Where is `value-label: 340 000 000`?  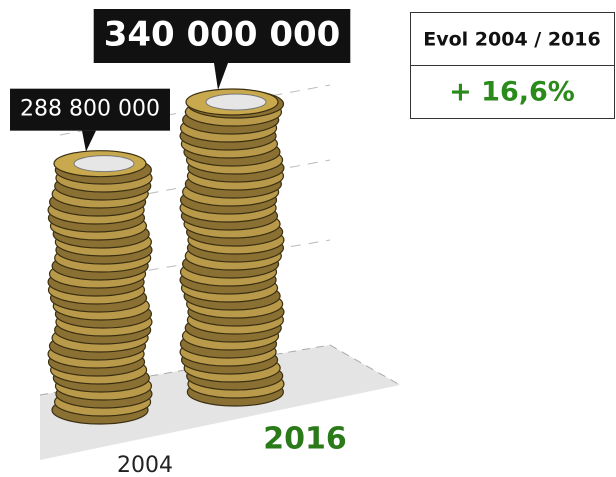
value-label: 340 000 000 is located at coordinates (222, 35).